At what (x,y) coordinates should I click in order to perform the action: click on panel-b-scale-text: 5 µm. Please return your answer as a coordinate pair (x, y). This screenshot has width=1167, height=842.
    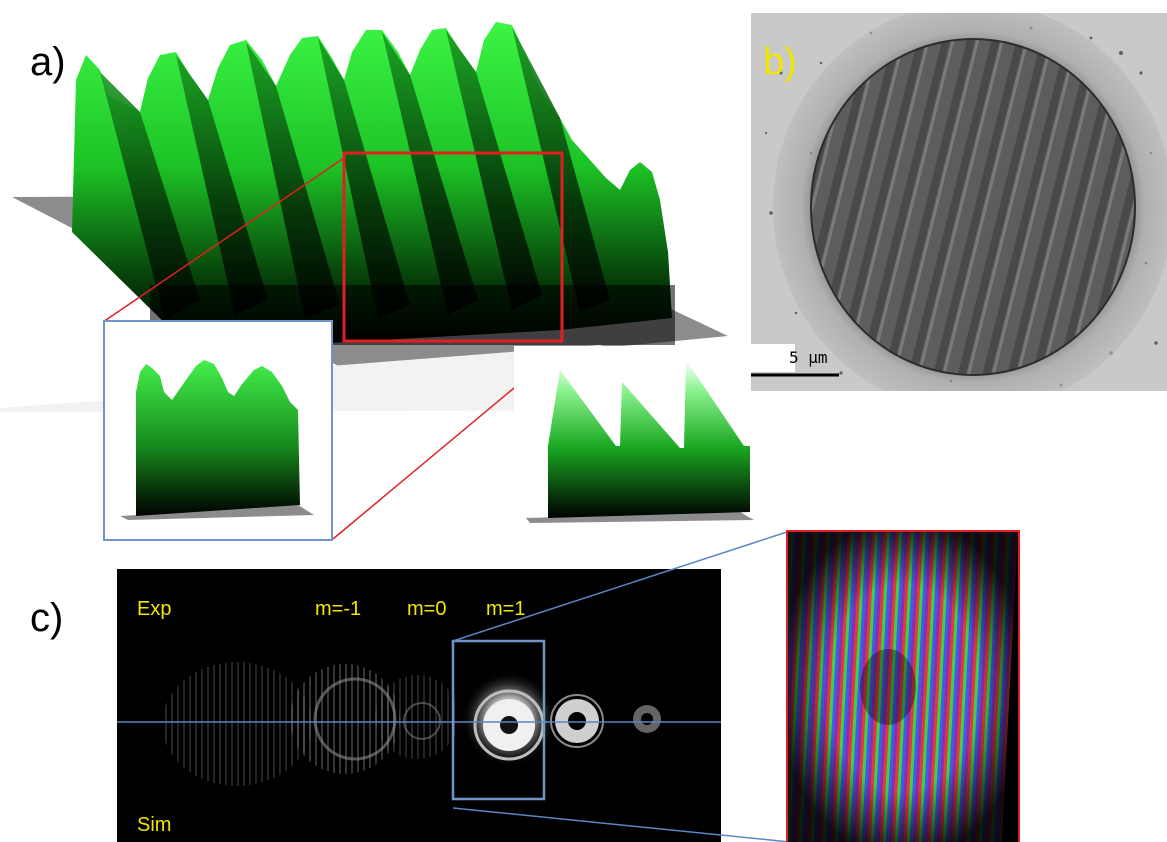
    Looking at the image, I should click on (808, 357).